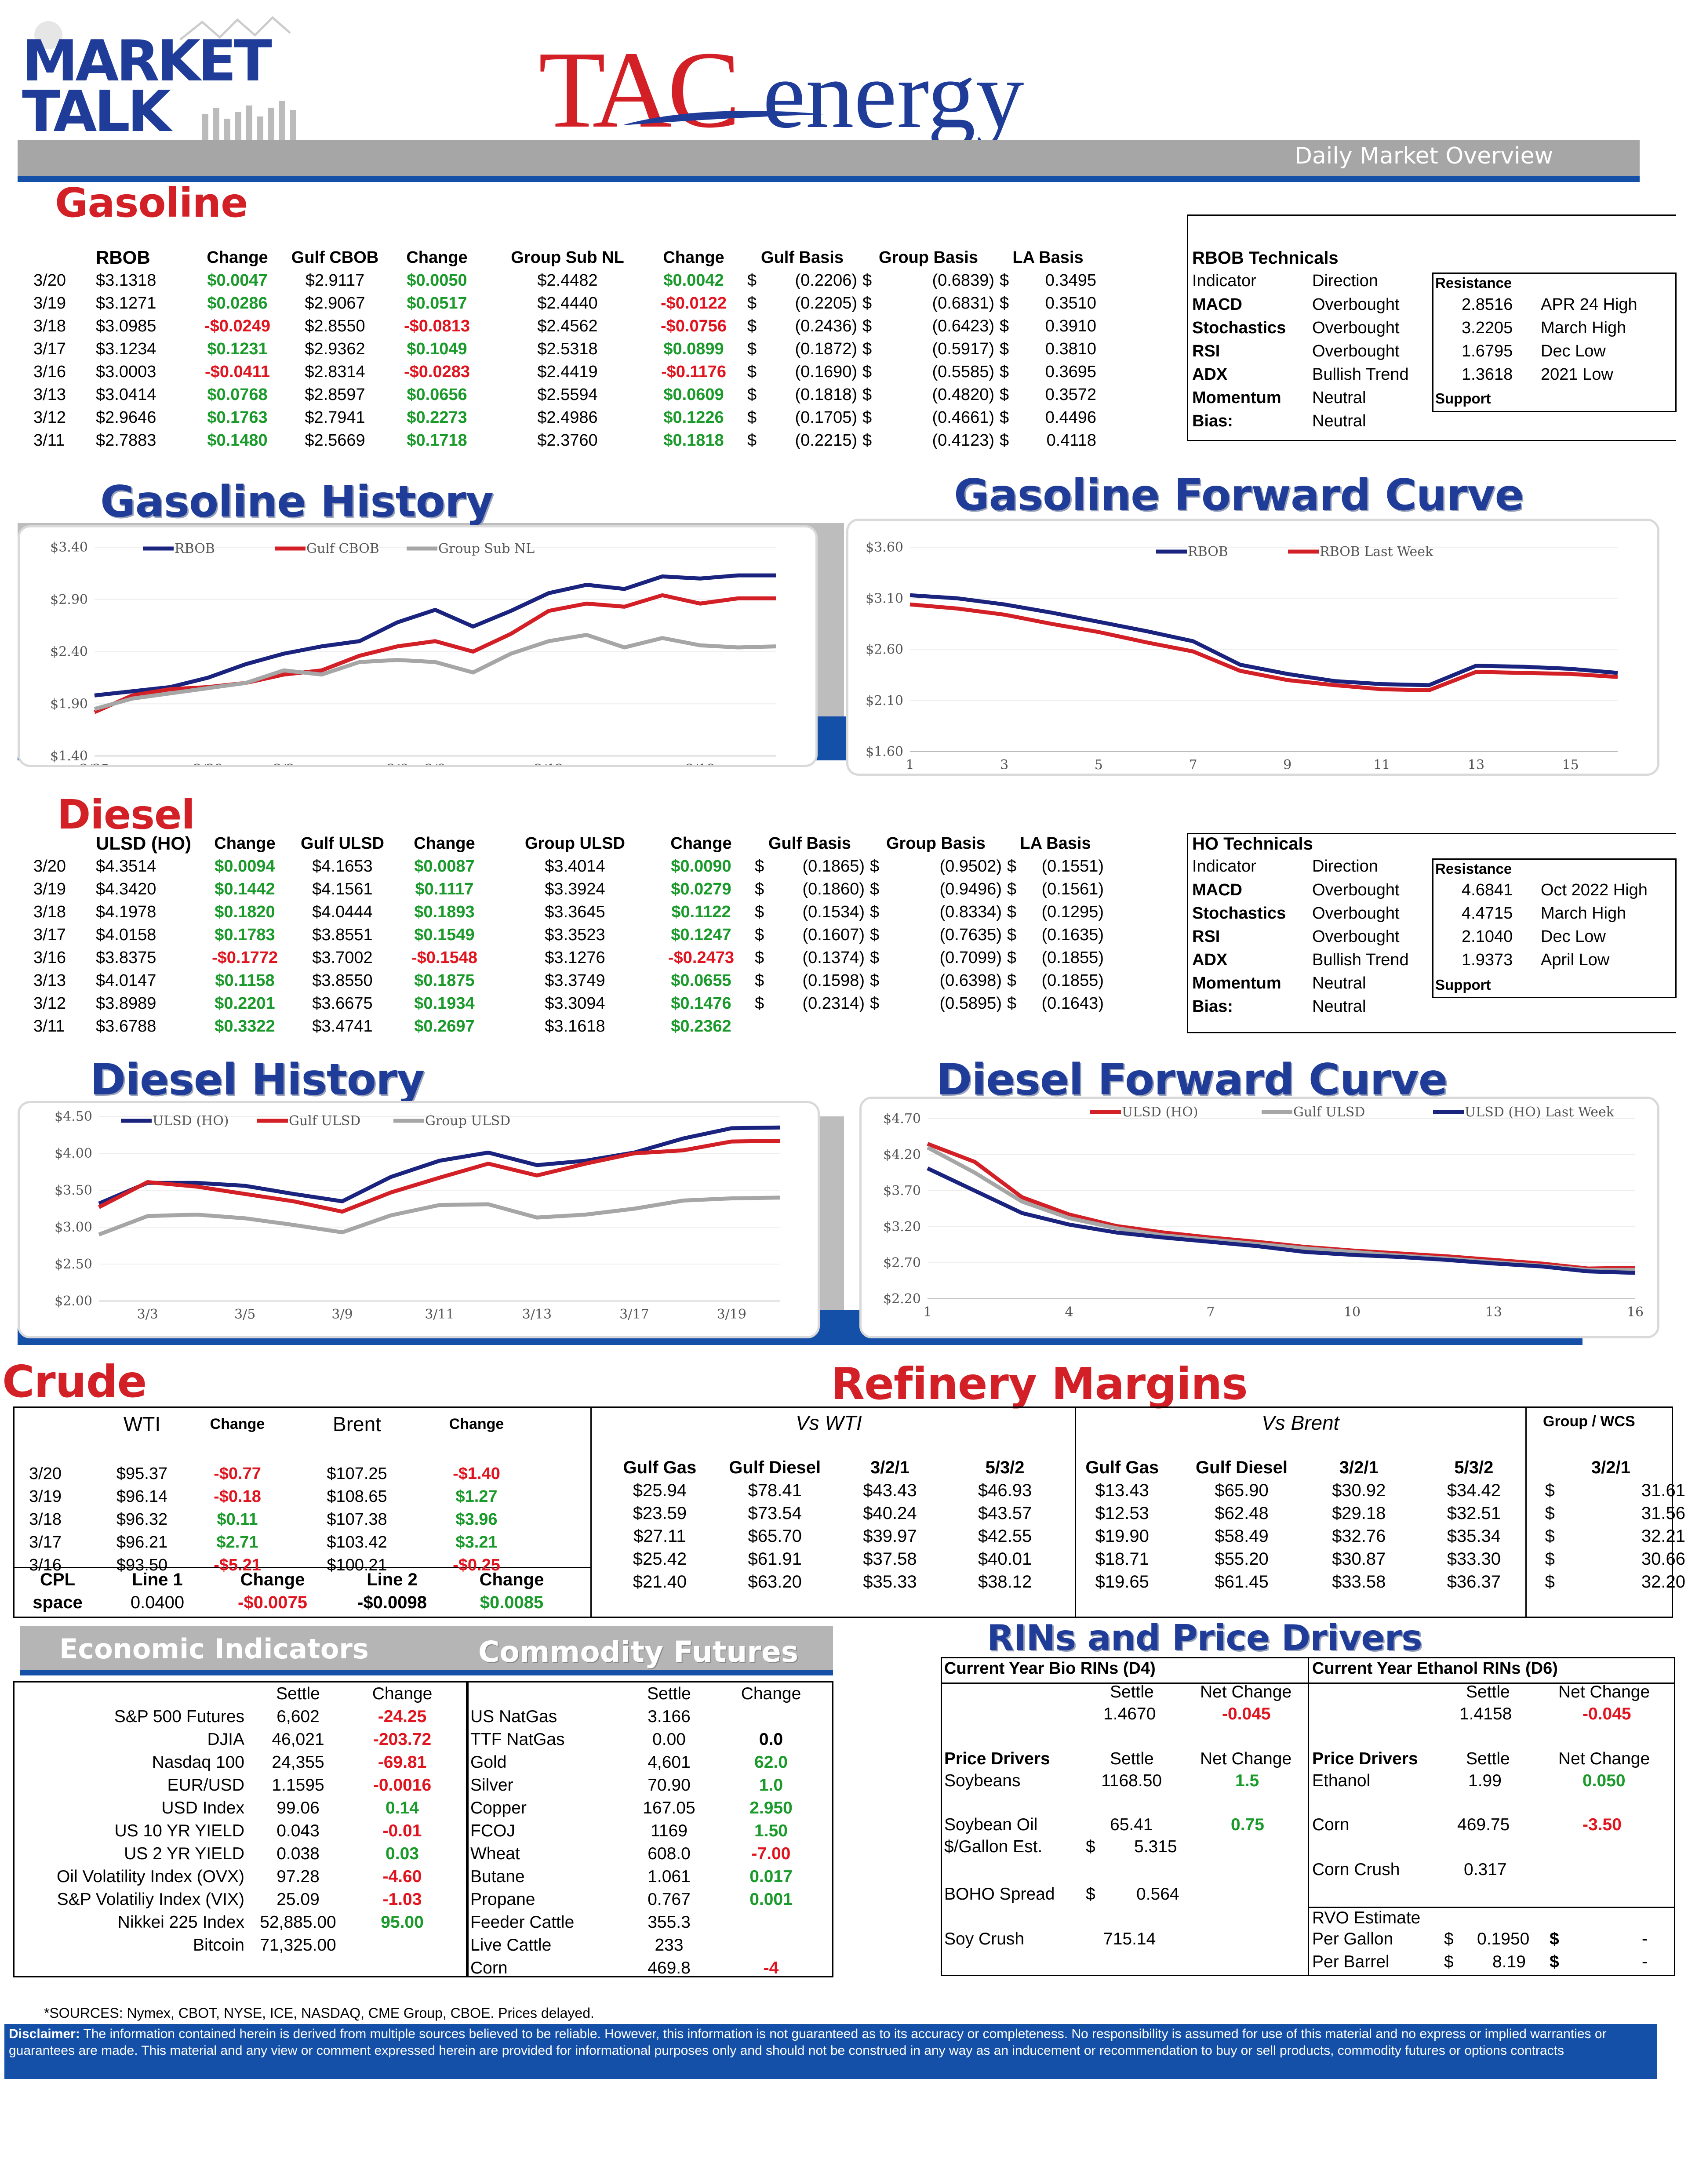 Image resolution: width=1688 pixels, height=2184 pixels. What do you see at coordinates (218, 1946) in the screenshot?
I see `econ-name: Bitcoin` at bounding box center [218, 1946].